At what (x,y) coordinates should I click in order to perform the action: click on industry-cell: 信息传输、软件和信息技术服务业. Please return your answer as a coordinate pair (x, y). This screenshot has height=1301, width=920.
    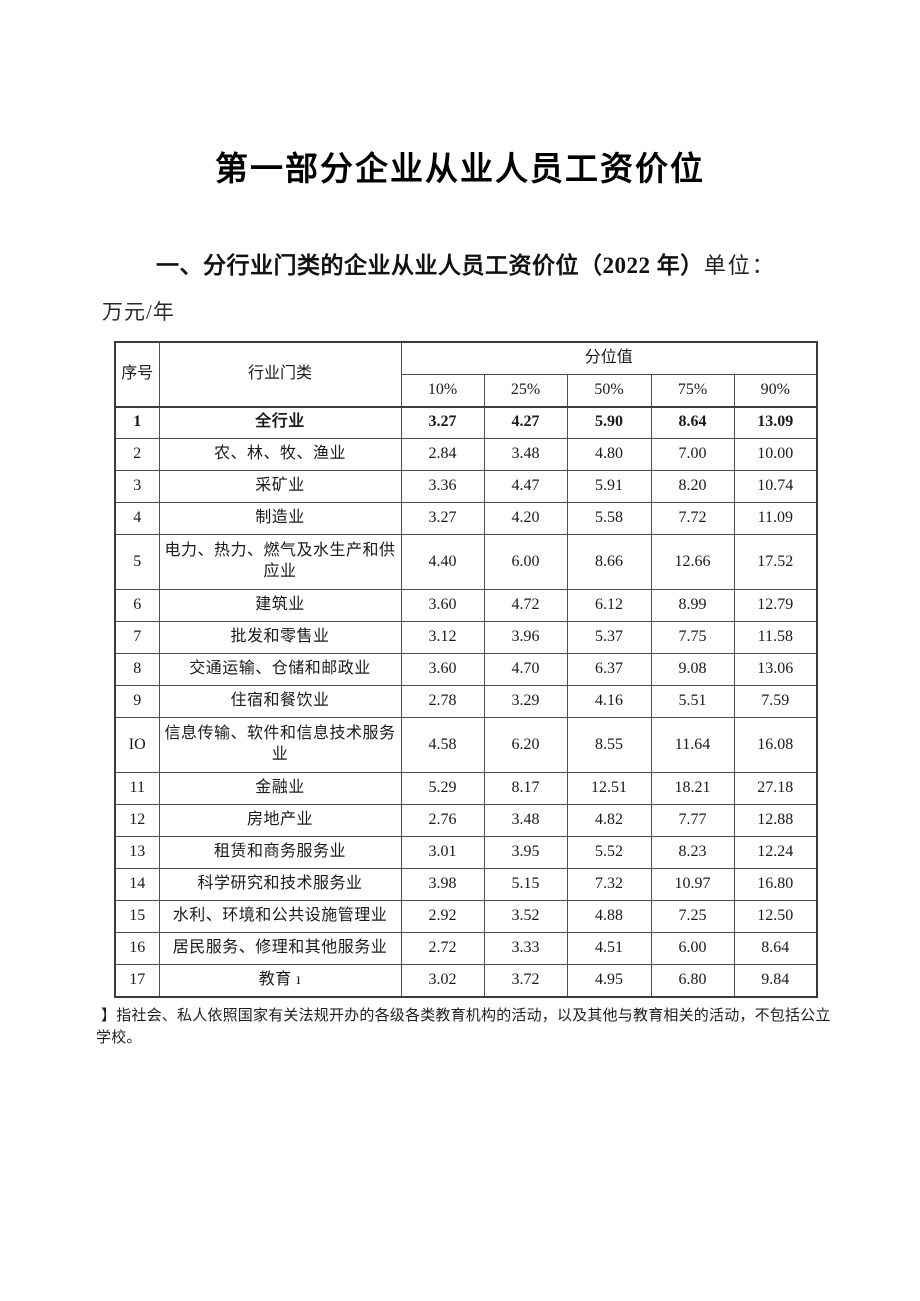
    Looking at the image, I should click on (280, 745).